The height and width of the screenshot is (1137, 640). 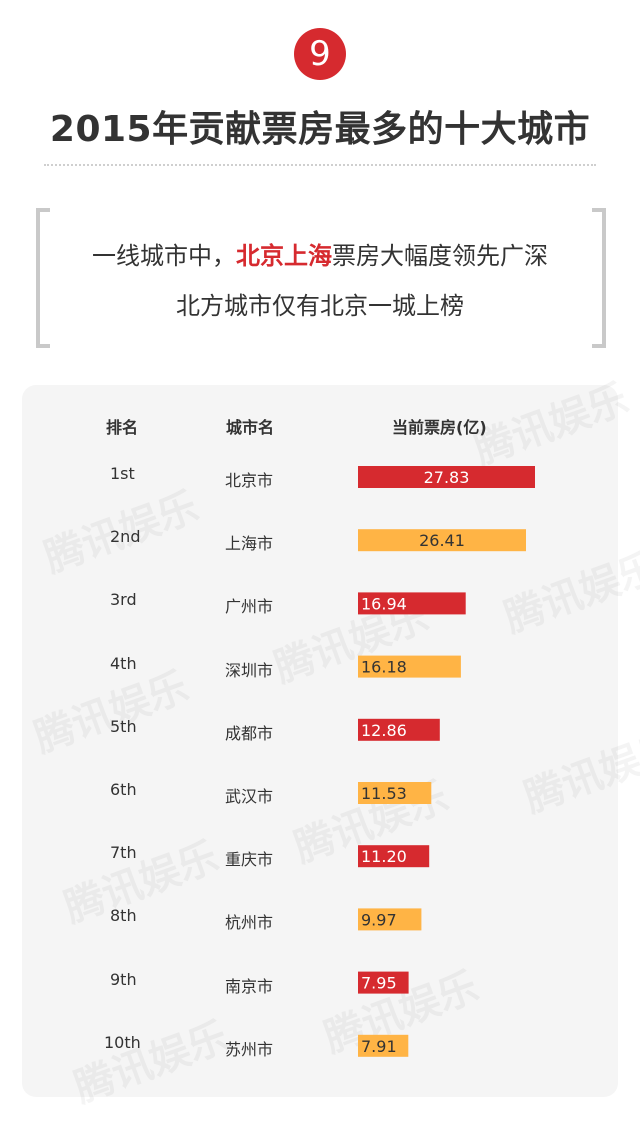 I want to click on city-label: 深圳市, so click(x=249, y=670).